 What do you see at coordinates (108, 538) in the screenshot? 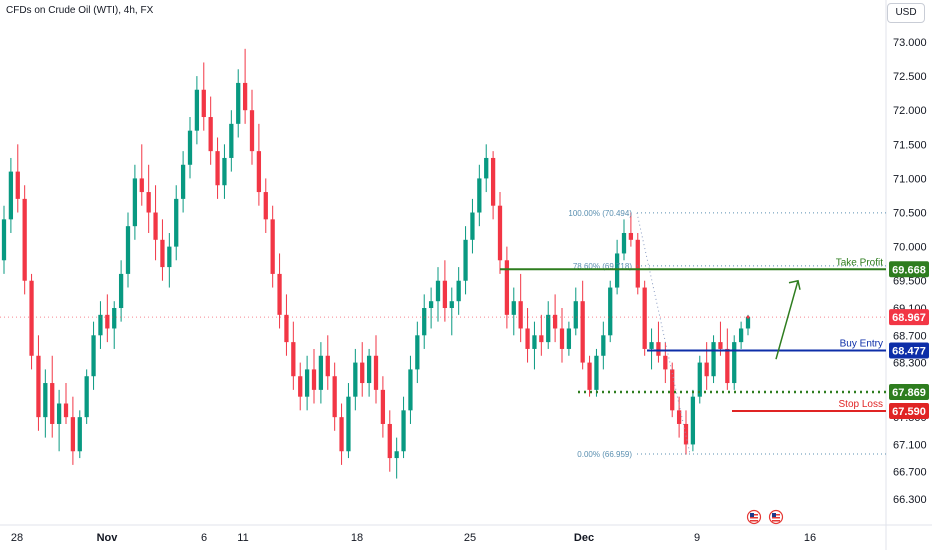
I see `x-tick-label: Nov` at bounding box center [108, 538].